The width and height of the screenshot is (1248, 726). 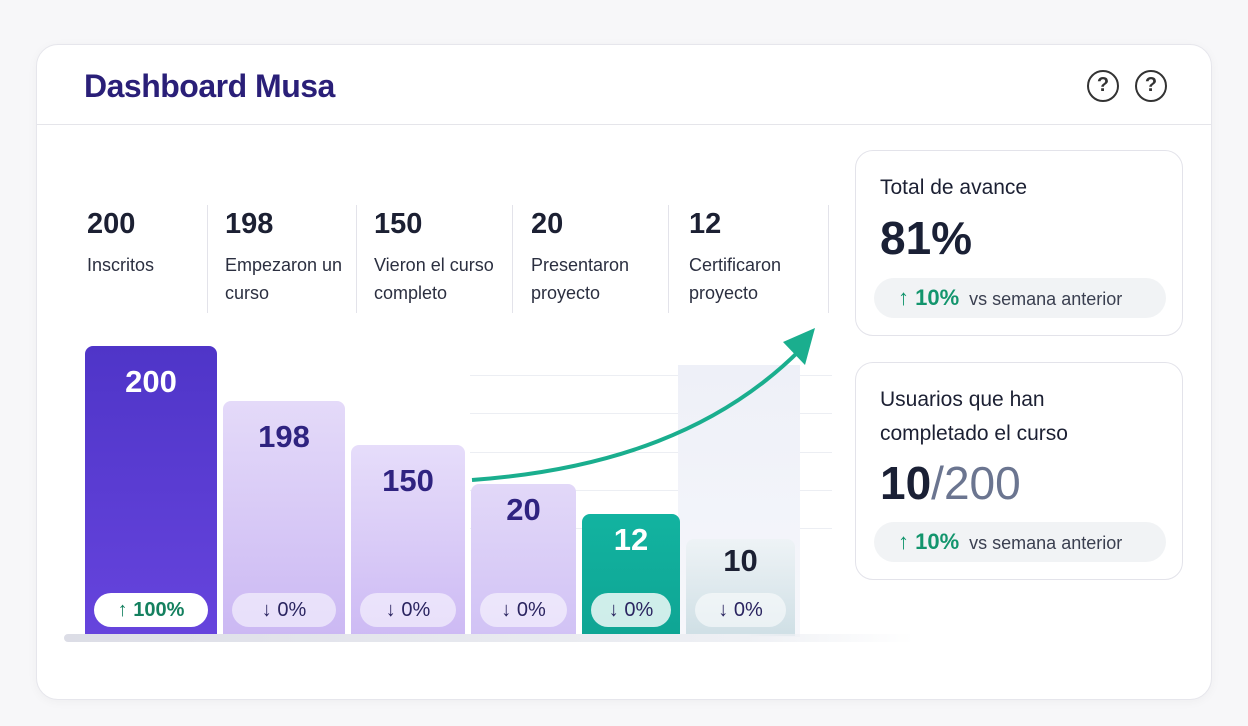 What do you see at coordinates (926, 238) in the screenshot?
I see `progress-value: 81%` at bounding box center [926, 238].